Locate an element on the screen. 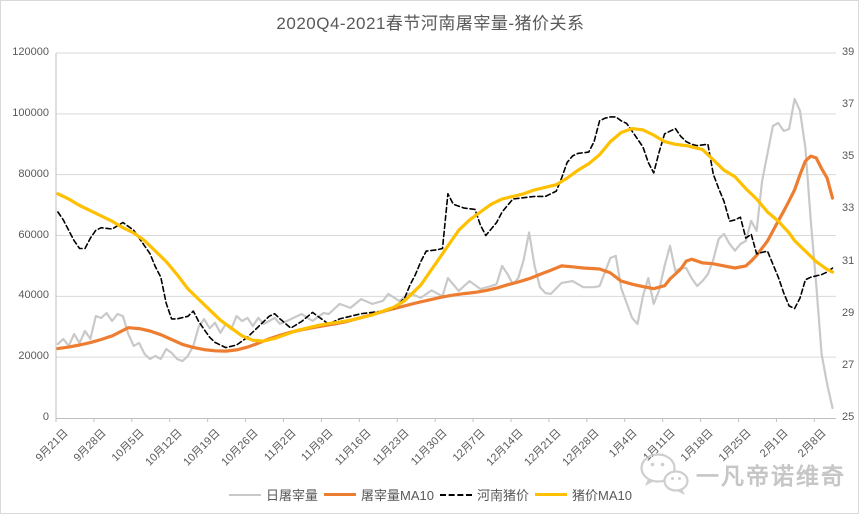 This screenshot has height=514, width=859. legend-item: 日屠宰量 is located at coordinates (273, 494).